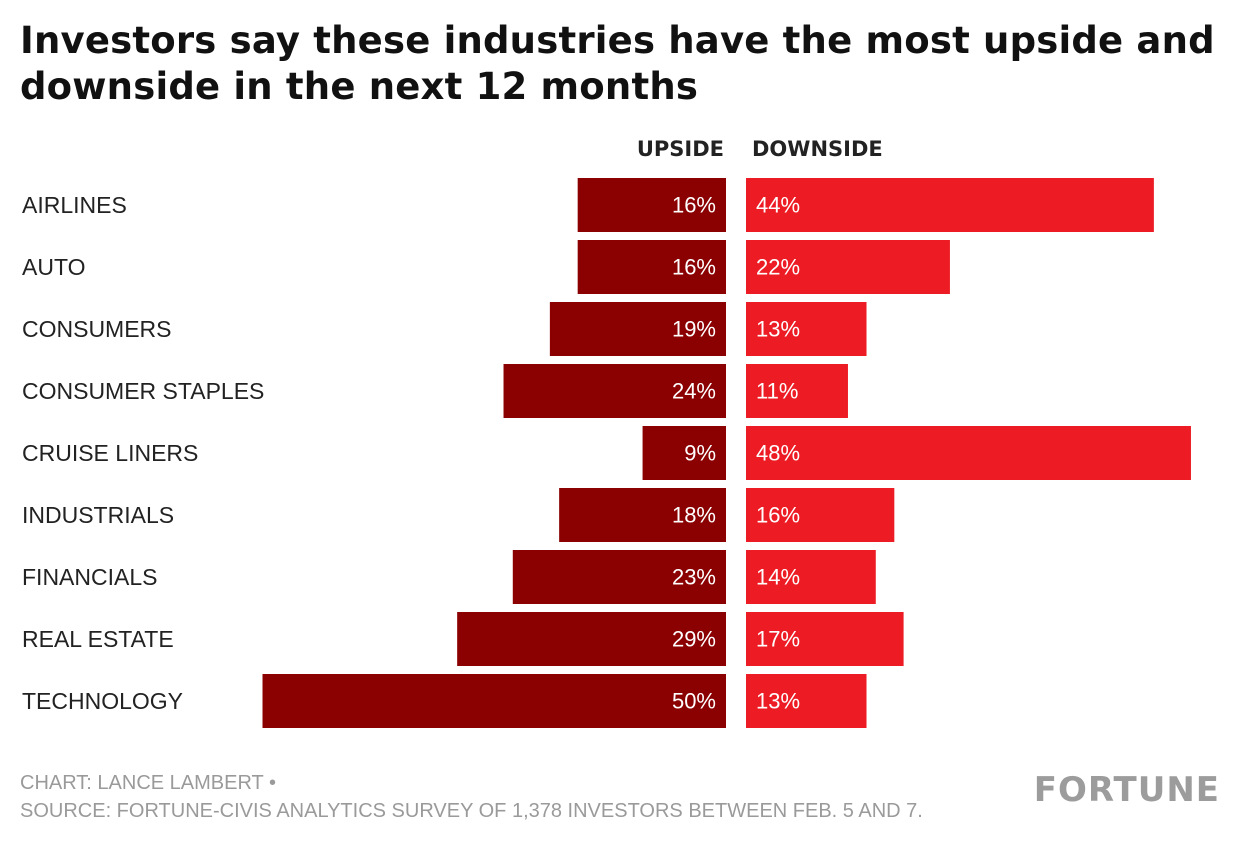 The width and height of the screenshot is (1240, 844). What do you see at coordinates (825, 639) in the screenshot?
I see `downside-bar-real-estate` at bounding box center [825, 639].